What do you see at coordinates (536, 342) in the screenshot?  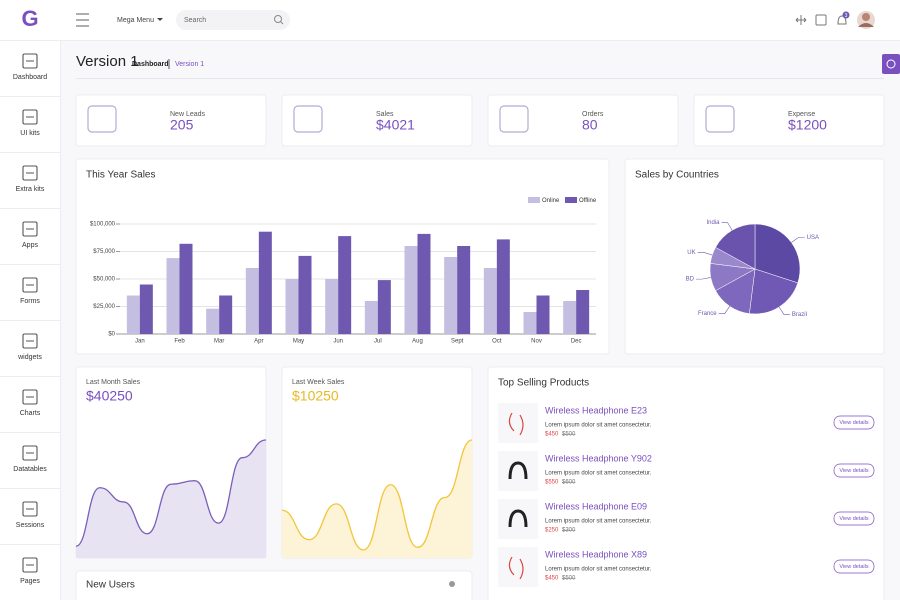 I see `x-tick-label: Nov` at bounding box center [536, 342].